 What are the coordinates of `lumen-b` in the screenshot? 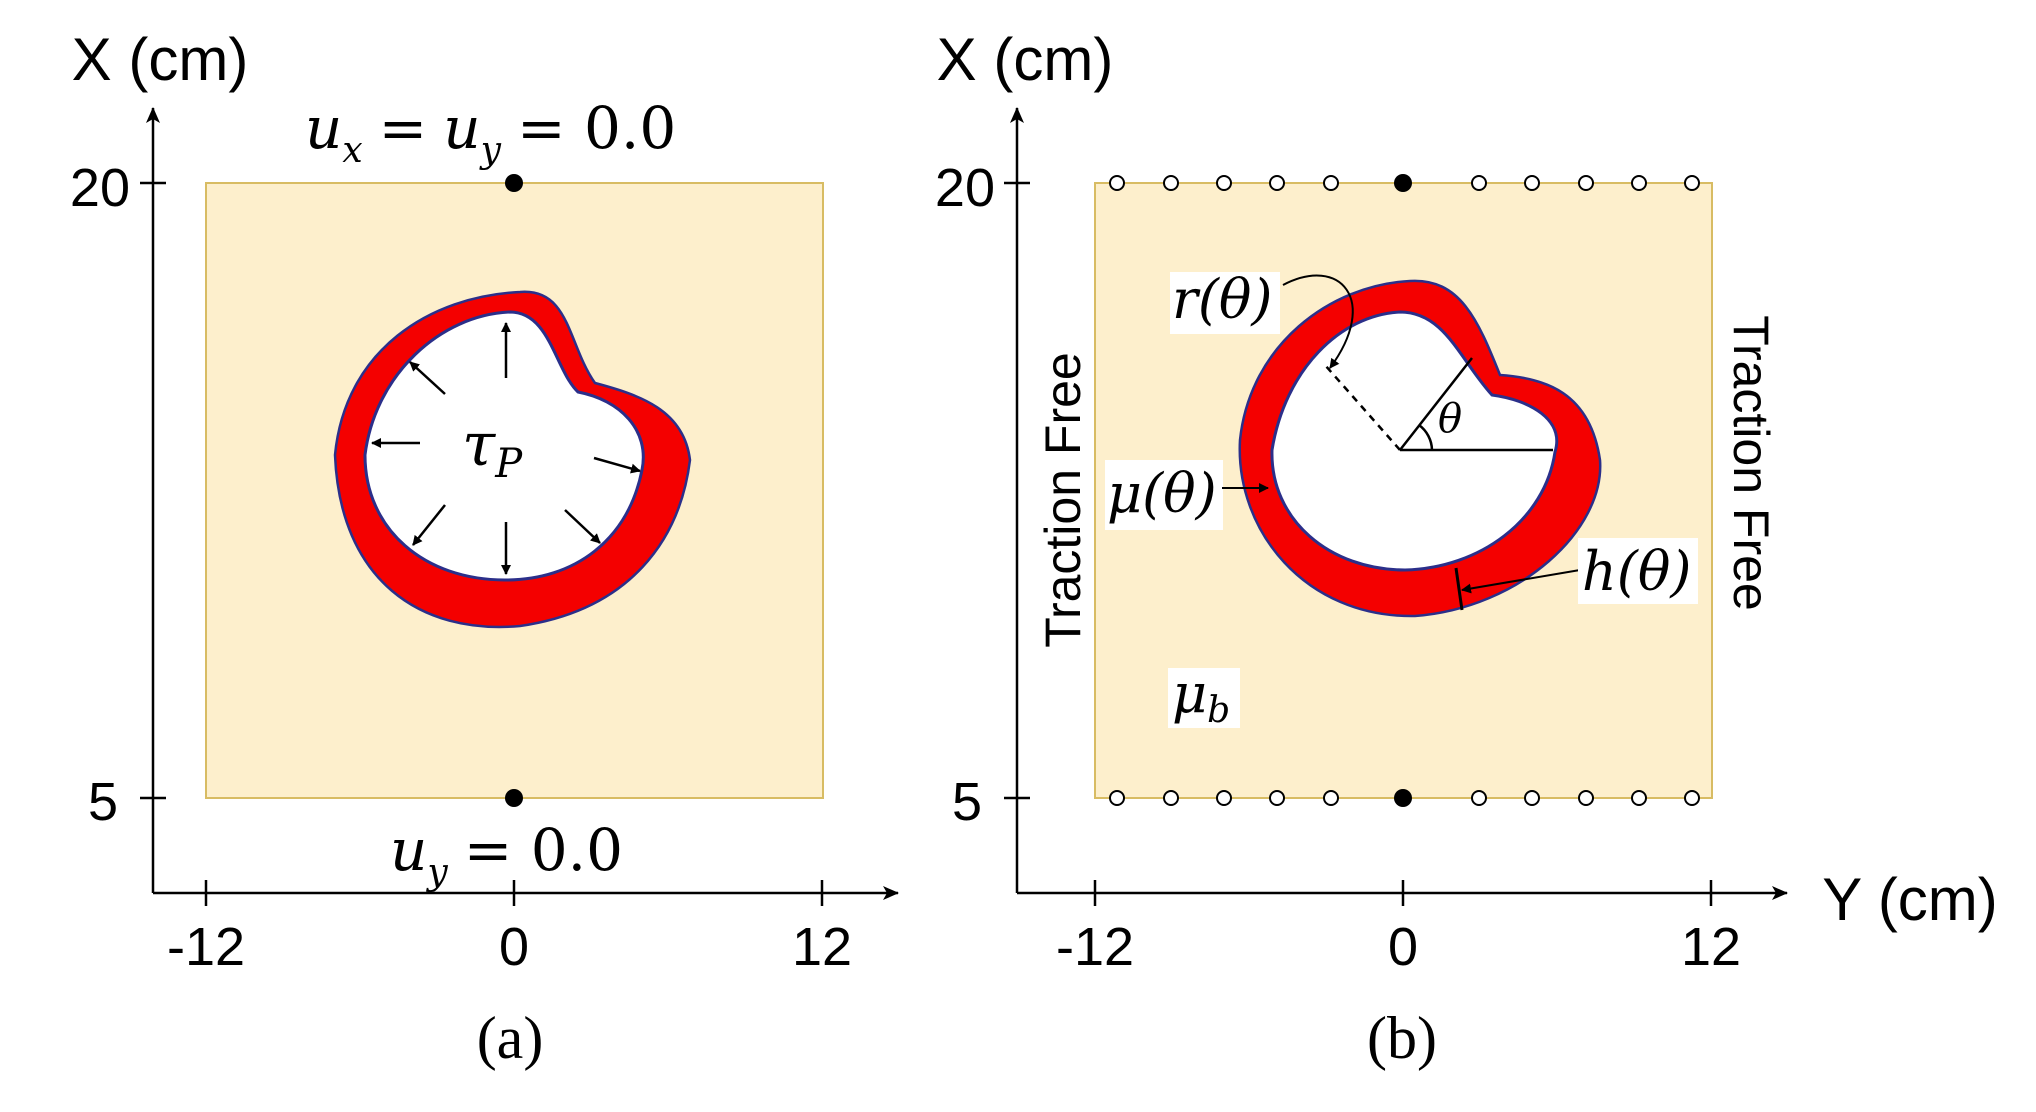 It's located at (1414, 441).